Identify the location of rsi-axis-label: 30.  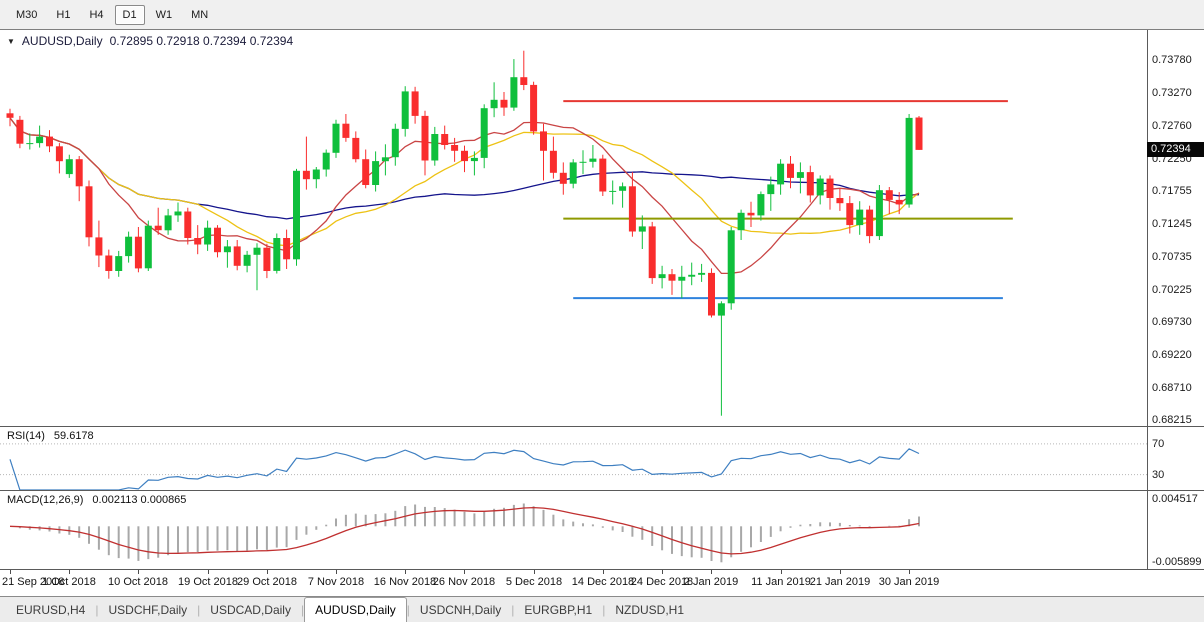
(1158, 474).